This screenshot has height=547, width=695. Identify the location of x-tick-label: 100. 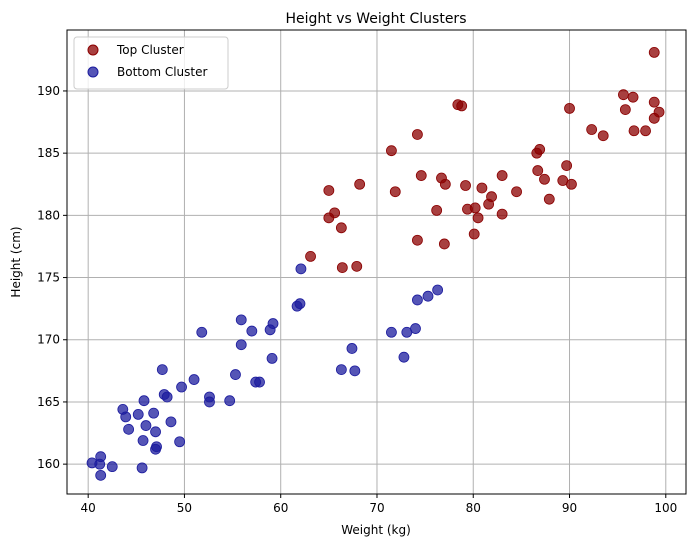
(665, 508).